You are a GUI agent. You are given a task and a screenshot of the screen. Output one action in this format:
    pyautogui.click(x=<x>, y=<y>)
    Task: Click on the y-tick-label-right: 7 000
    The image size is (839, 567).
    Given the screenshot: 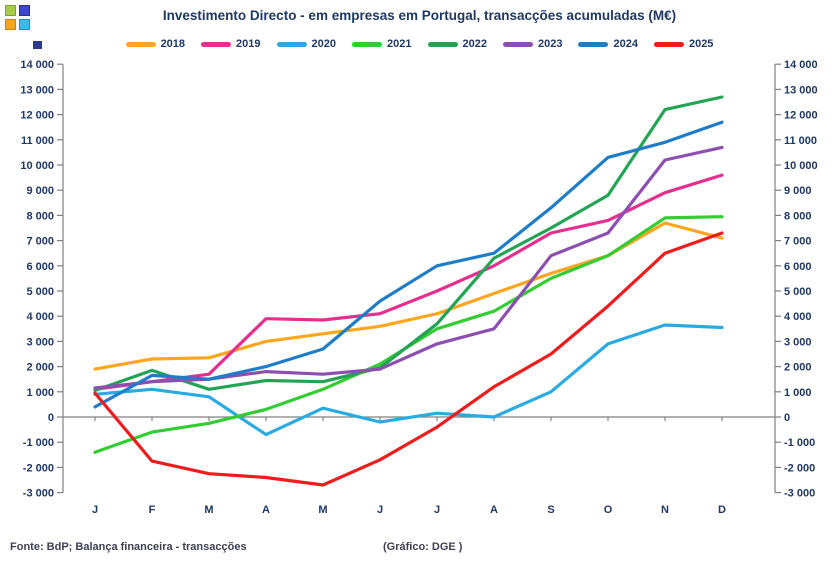 What is the action you would take?
    pyautogui.click(x=798, y=242)
    